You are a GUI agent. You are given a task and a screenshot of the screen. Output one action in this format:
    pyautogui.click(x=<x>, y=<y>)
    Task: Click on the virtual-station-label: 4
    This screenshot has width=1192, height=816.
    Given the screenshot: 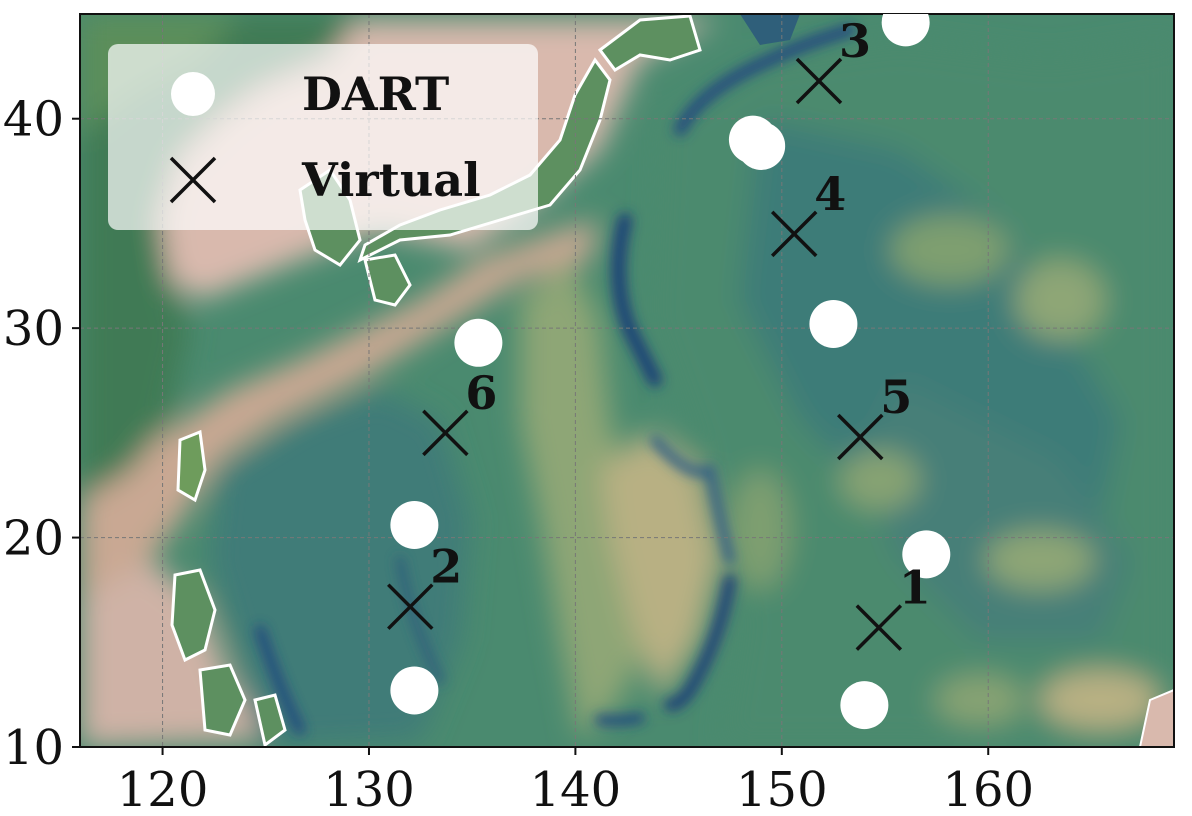 What is the action you would take?
    pyautogui.click(x=830, y=194)
    